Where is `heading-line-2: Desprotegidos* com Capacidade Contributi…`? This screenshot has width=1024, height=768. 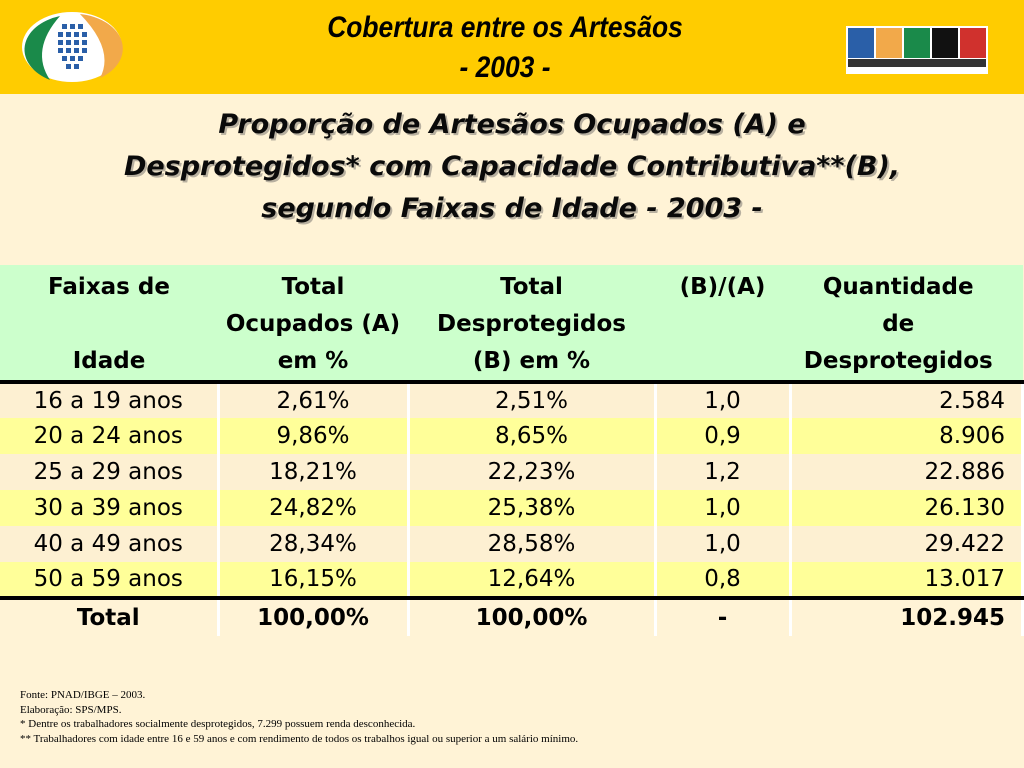
heading-line-2: Desprotegidos* com Capacidade Contributi… is located at coordinates (512, 166).